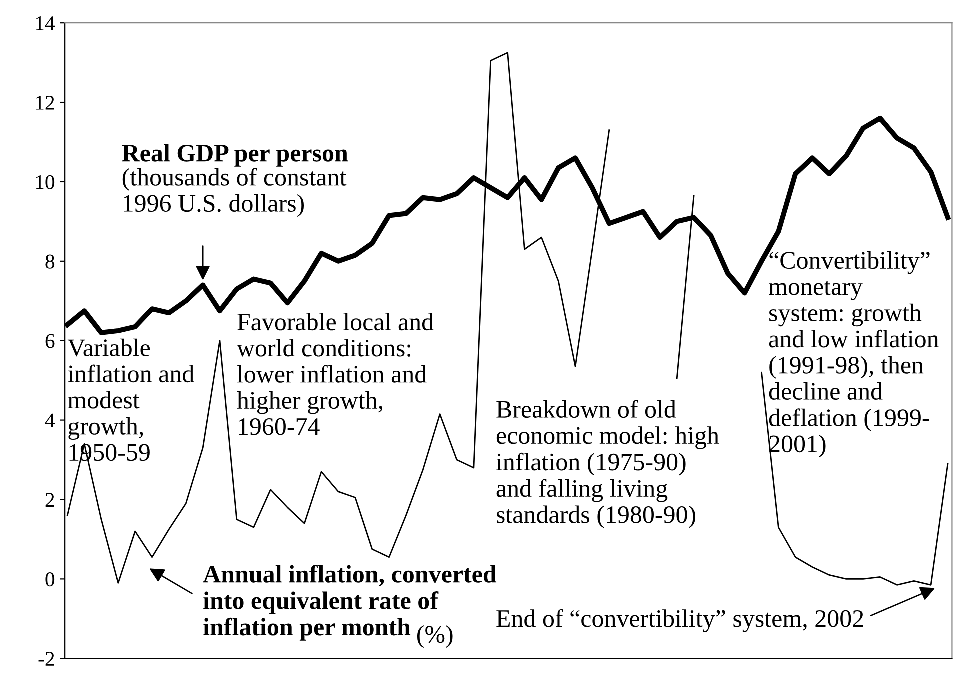 The image size is (957, 679). What do you see at coordinates (45, 103) in the screenshot?
I see `y-tick-label: 12` at bounding box center [45, 103].